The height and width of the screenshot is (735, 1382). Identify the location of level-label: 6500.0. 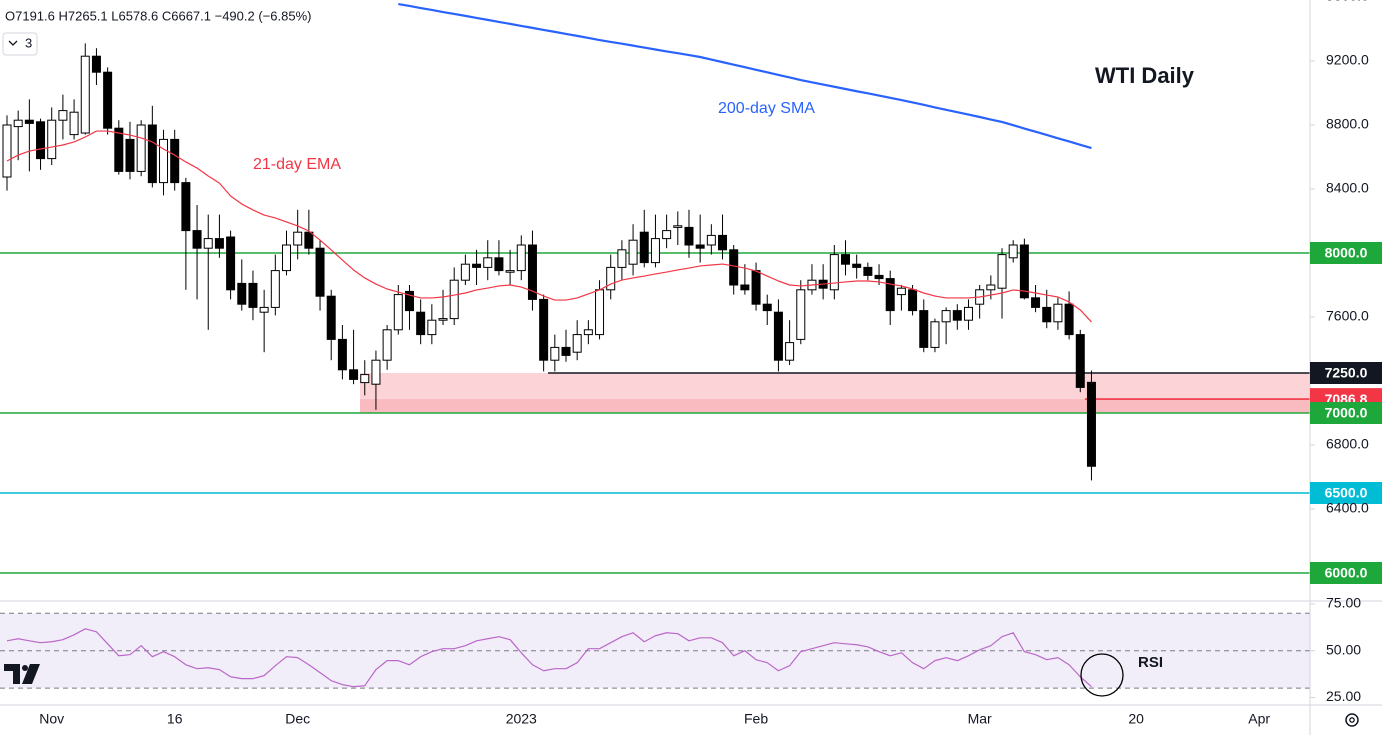
(1346, 493).